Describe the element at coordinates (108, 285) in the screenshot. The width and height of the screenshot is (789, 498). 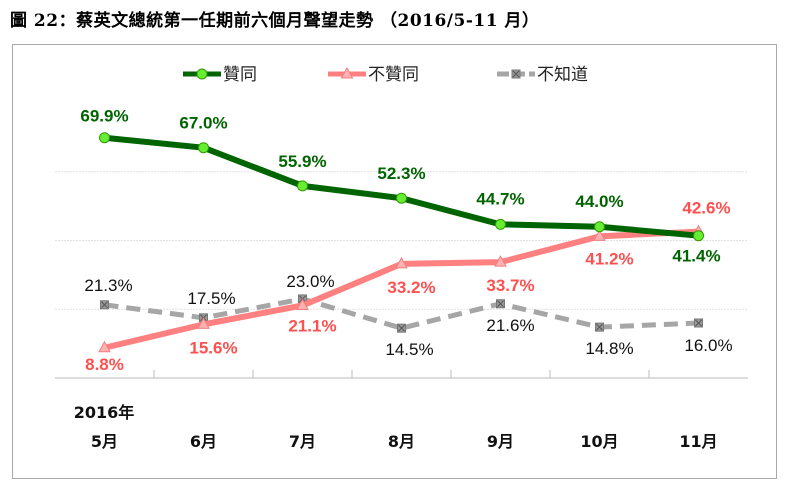
I see `data-label: 21.3%` at that location.